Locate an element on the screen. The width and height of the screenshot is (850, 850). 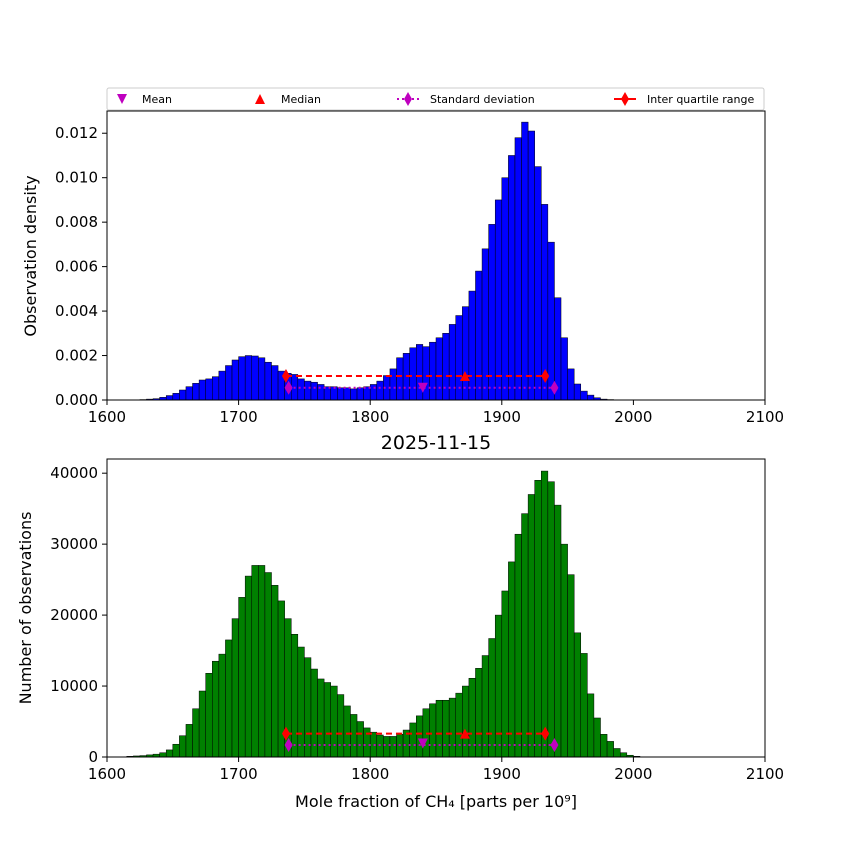
legend-label-iqr: Inter quartile range is located at coordinates (700, 99).